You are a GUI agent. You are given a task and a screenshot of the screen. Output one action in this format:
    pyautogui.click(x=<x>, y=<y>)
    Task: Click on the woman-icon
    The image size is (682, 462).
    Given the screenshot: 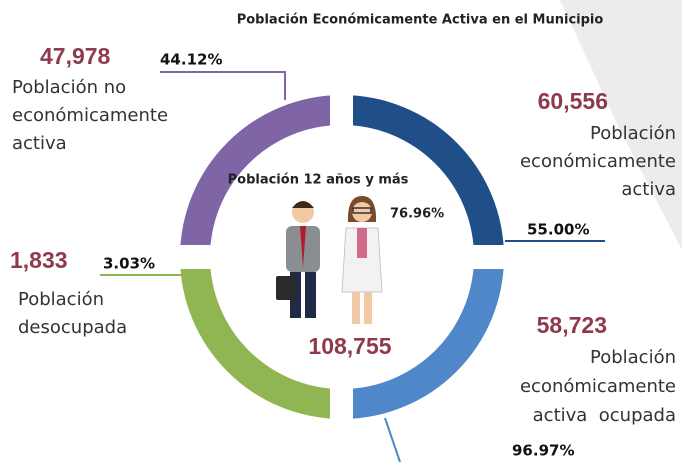 What is the action you would take?
    pyautogui.click(x=362, y=260)
    